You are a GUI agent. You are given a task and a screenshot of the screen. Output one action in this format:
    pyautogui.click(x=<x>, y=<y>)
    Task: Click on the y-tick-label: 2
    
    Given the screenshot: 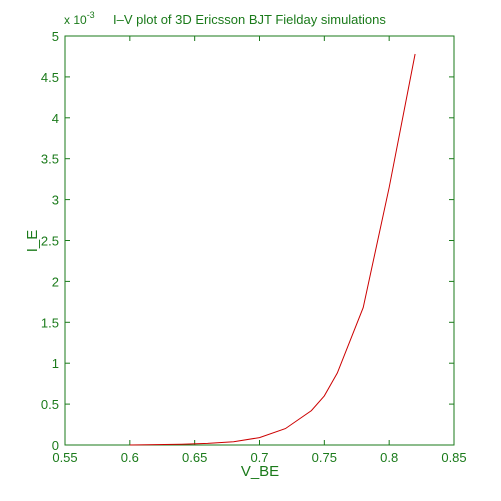 What is the action you would take?
    pyautogui.click(x=55, y=281)
    